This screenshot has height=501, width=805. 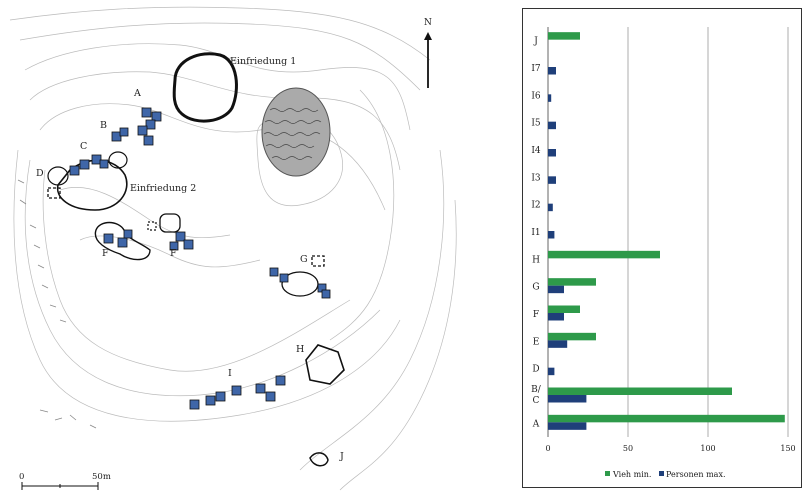 I want to click on label-h: H, so click(x=300, y=349).